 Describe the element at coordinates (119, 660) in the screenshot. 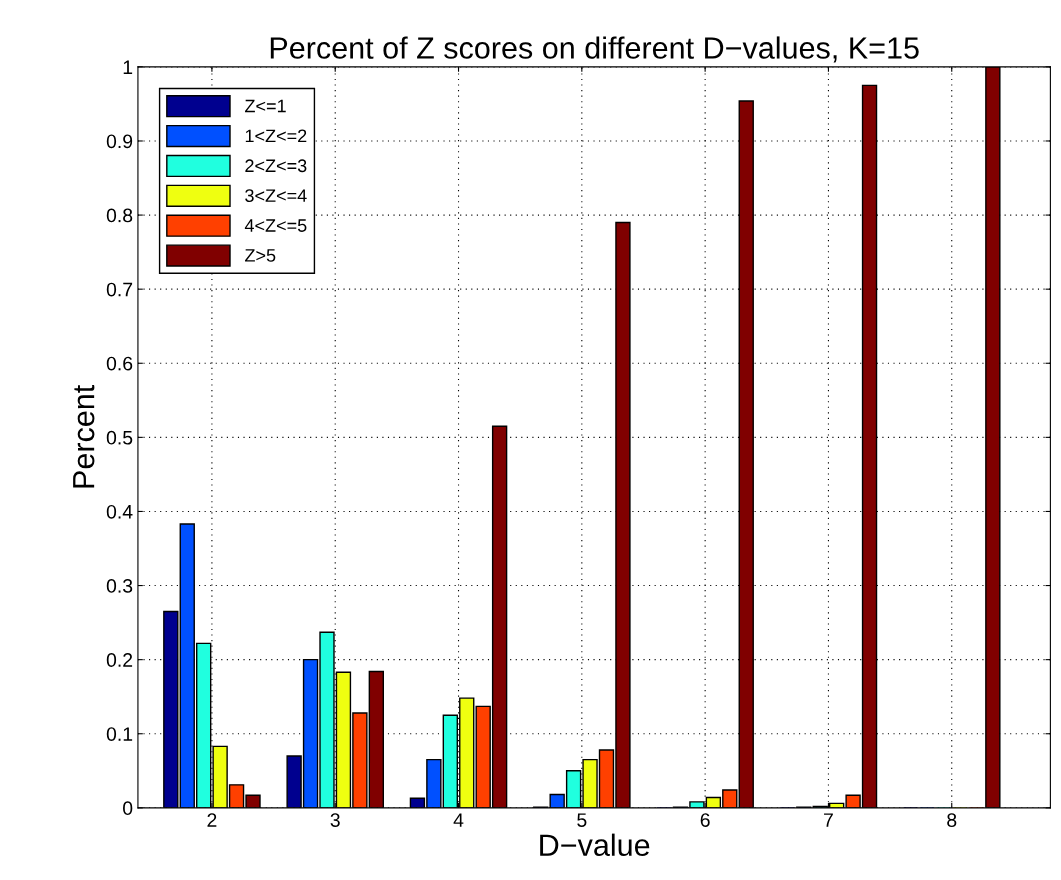

I see `y-tick-label: 0.2` at that location.